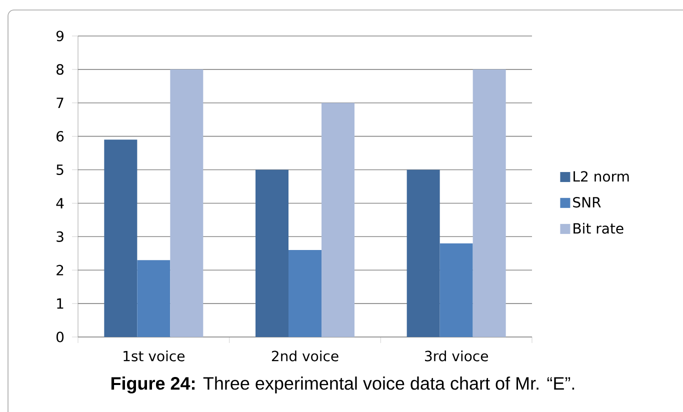 Image resolution: width=683 pixels, height=412 pixels. Describe the element at coordinates (60, 270) in the screenshot. I see `y-tick-label: 2` at that location.